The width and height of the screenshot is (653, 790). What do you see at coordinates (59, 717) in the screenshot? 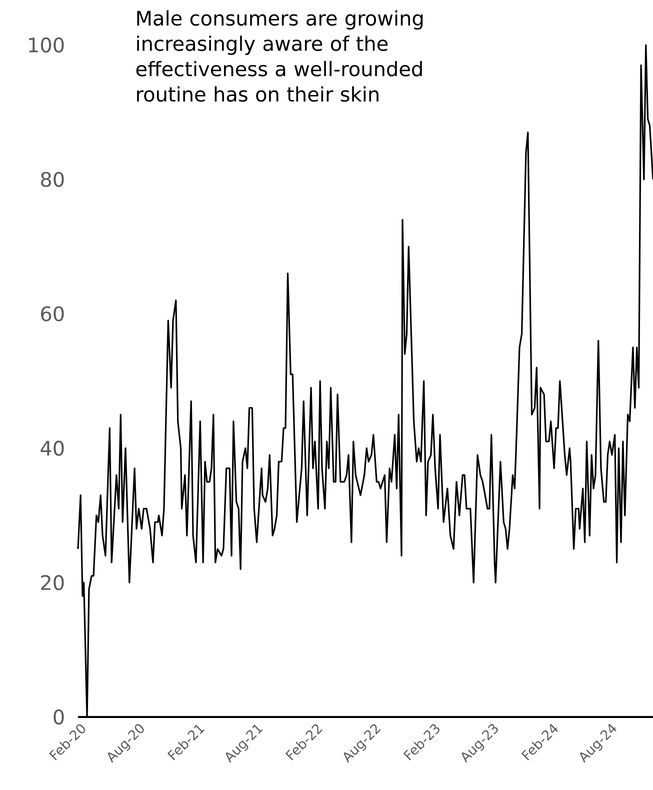
I see `y-tick-label: 0` at bounding box center [59, 717].